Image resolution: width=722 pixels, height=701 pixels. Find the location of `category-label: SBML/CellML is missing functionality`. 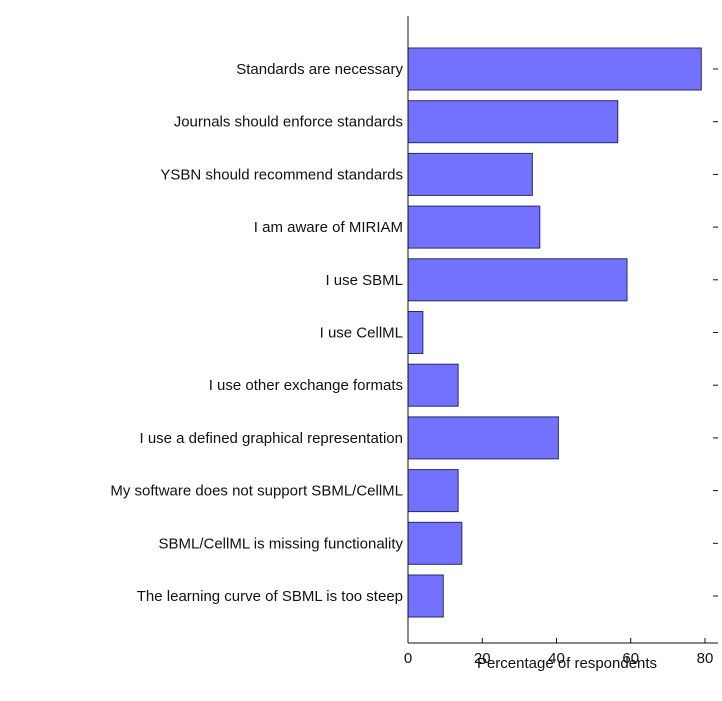

category-label: SBML/CellML is missing functionality is located at coordinates (280, 543).